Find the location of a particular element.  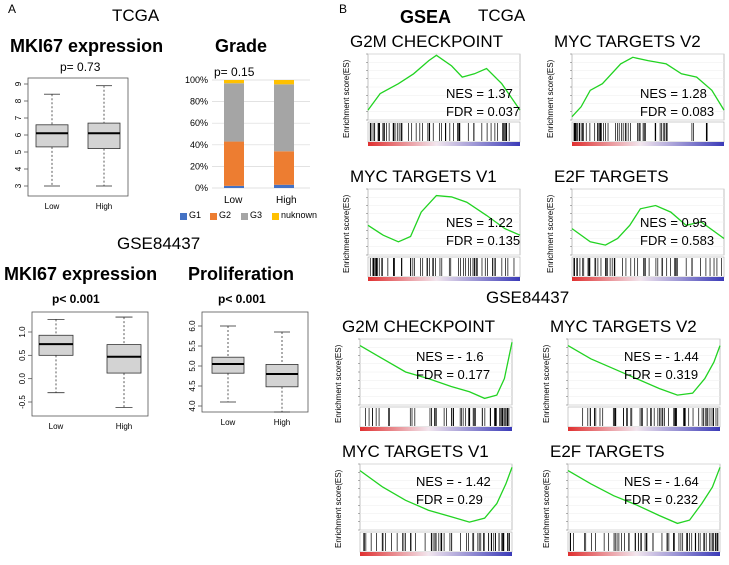

y-tick-label: 3 is located at coordinates (18, 185).